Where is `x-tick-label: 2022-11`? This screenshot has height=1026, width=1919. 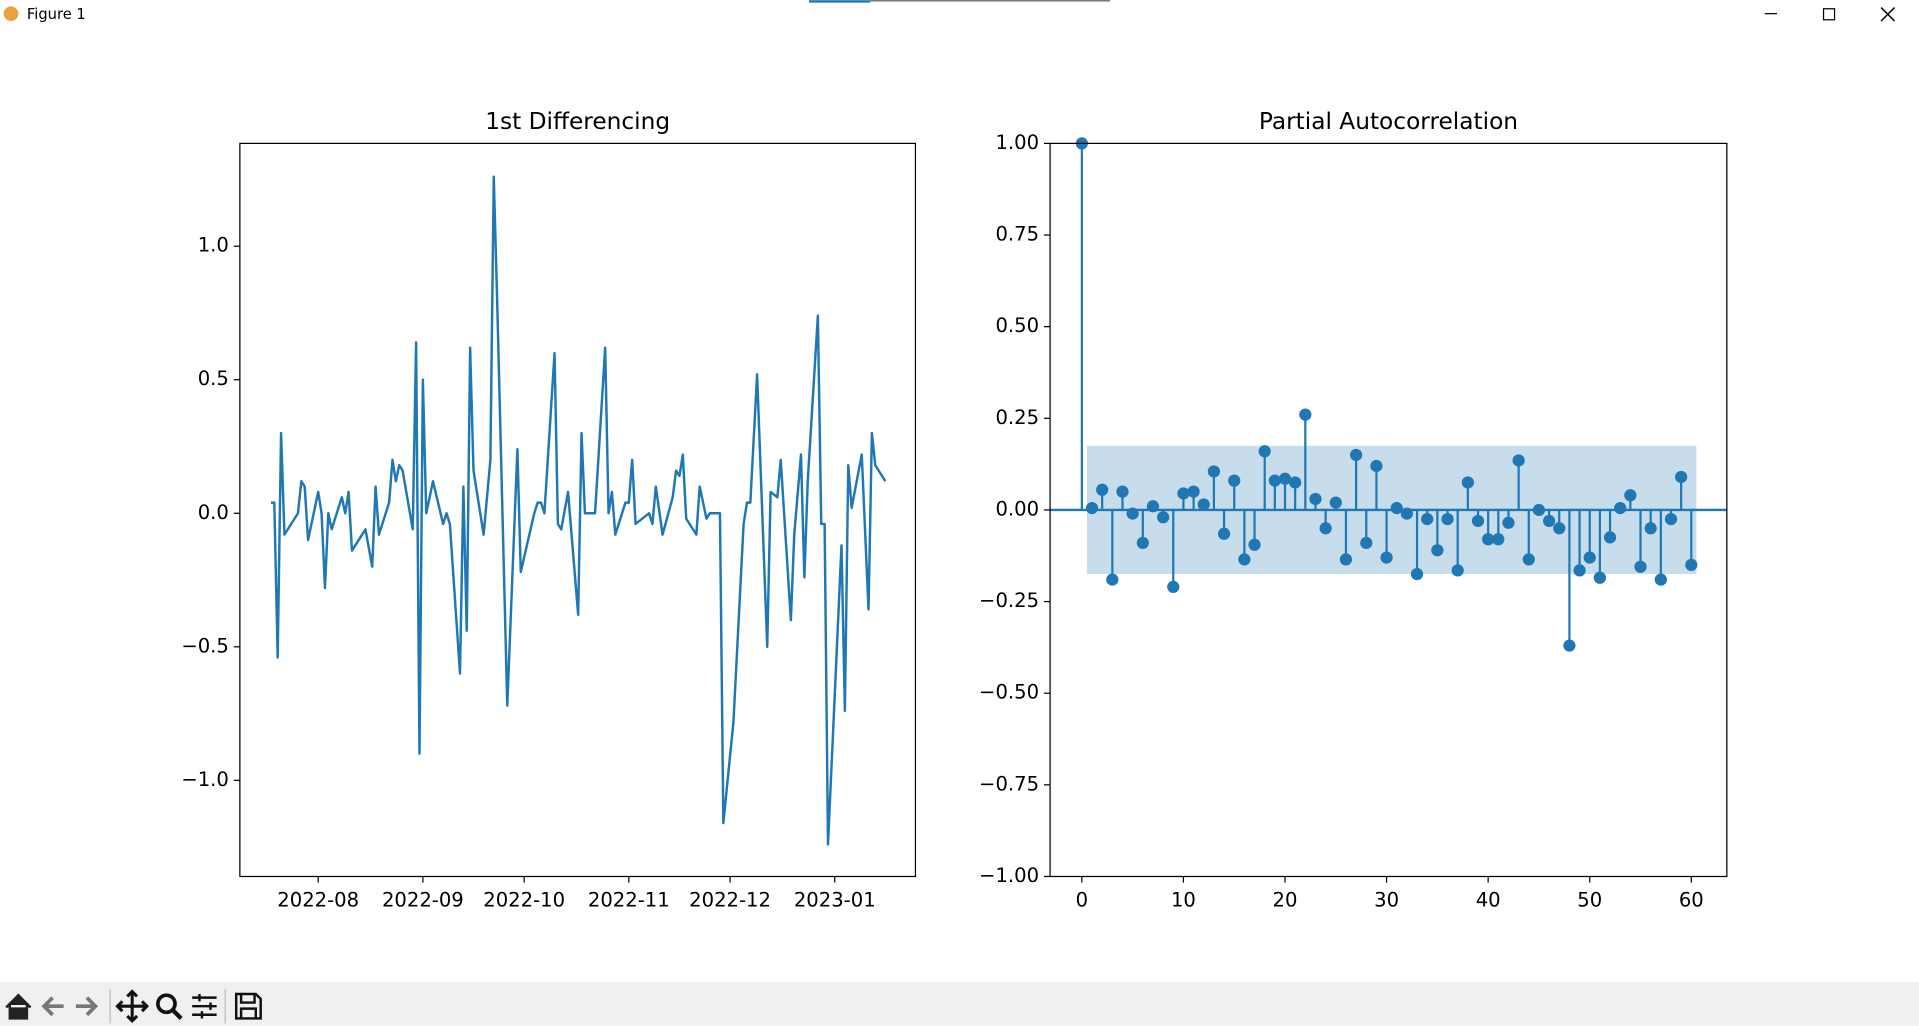
x-tick-label: 2022-11 is located at coordinates (629, 899).